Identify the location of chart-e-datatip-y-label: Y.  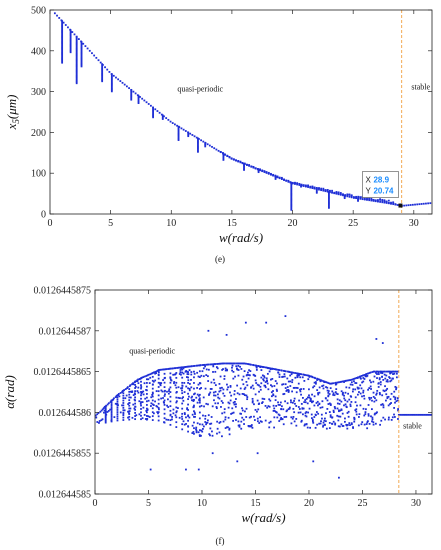
(368, 191).